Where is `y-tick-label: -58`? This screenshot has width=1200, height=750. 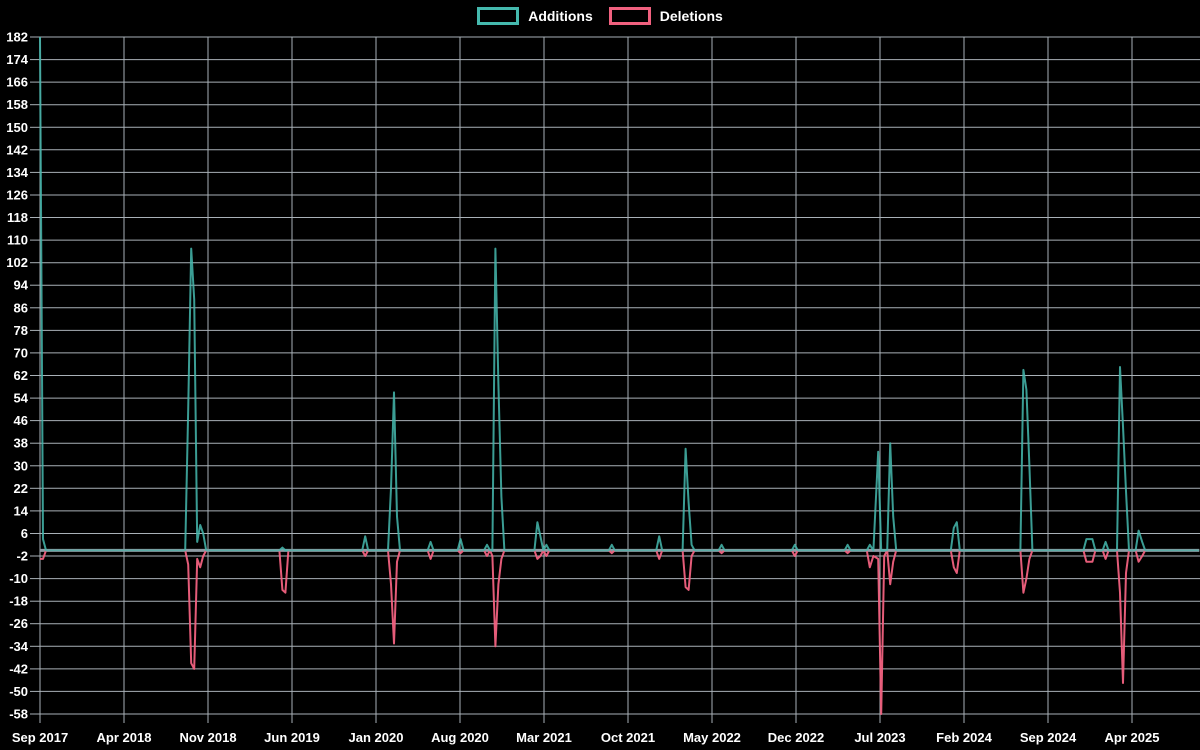 y-tick-label: -58 is located at coordinates (18, 714).